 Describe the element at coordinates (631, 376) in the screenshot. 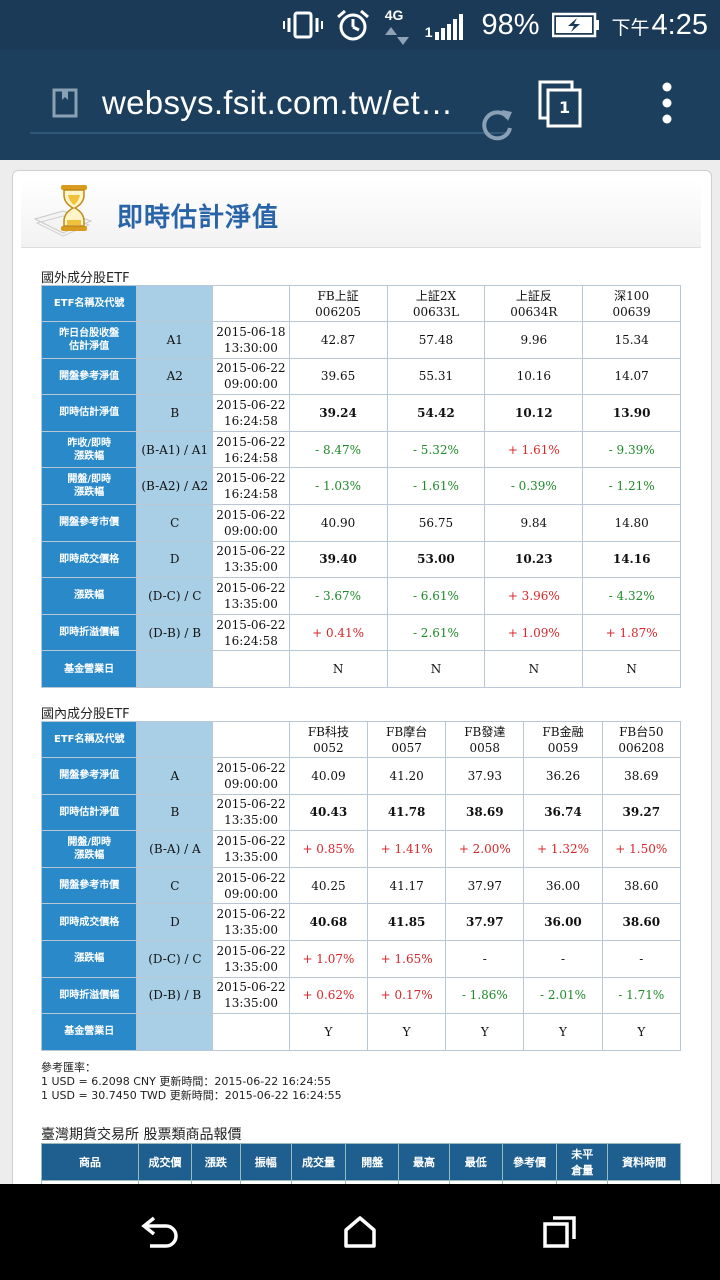

I see `value-cell: 14.07` at that location.